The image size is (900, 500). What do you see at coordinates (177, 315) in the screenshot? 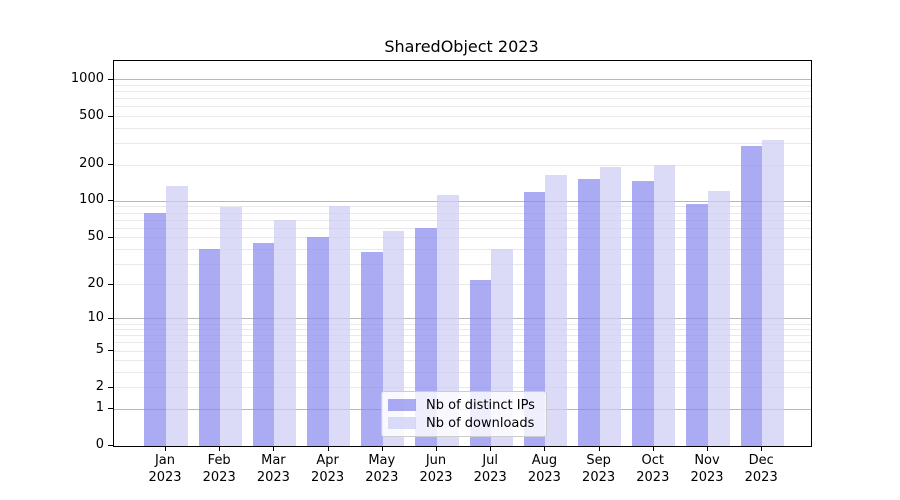
I see `bar-downloads-jan` at bounding box center [177, 315].